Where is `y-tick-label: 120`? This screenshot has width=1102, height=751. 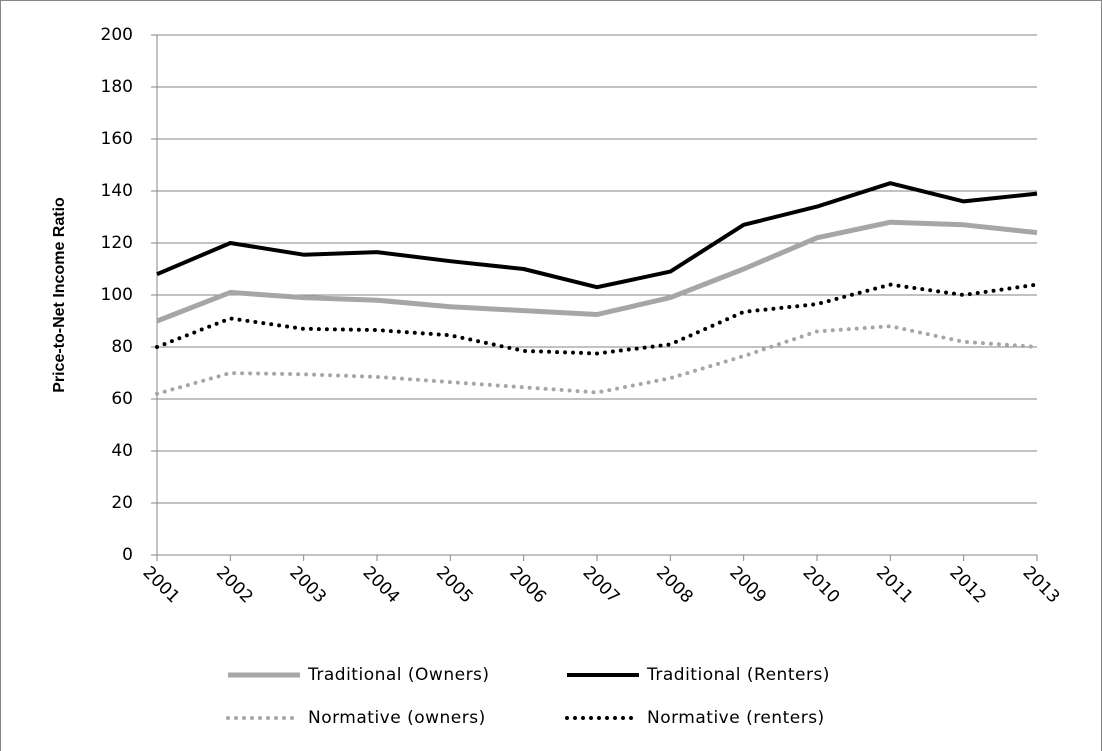 y-tick-label: 120 is located at coordinates (117, 243).